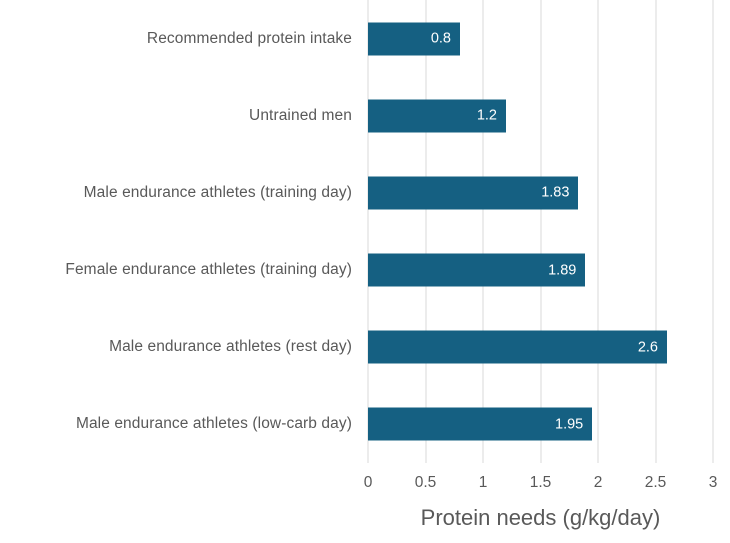 This screenshot has height=543, width=730. Describe the element at coordinates (555, 192) in the screenshot. I see `data-label: 1.83` at that location.